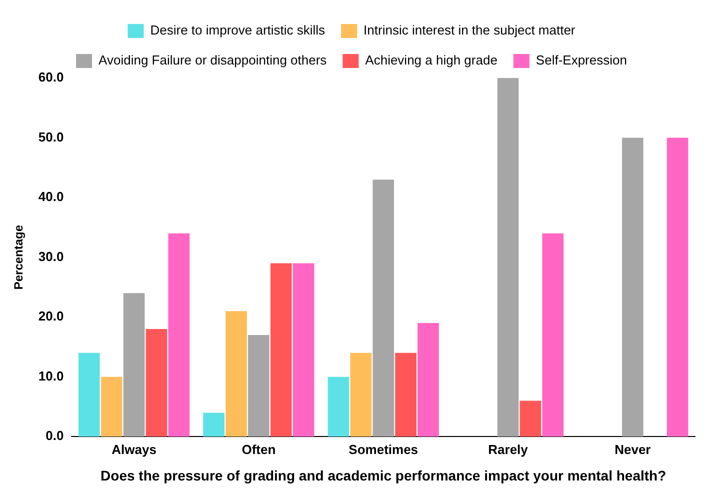 The image size is (707, 497). Describe the element at coordinates (55, 436) in the screenshot. I see `y-tick-label: 0.0` at that location.